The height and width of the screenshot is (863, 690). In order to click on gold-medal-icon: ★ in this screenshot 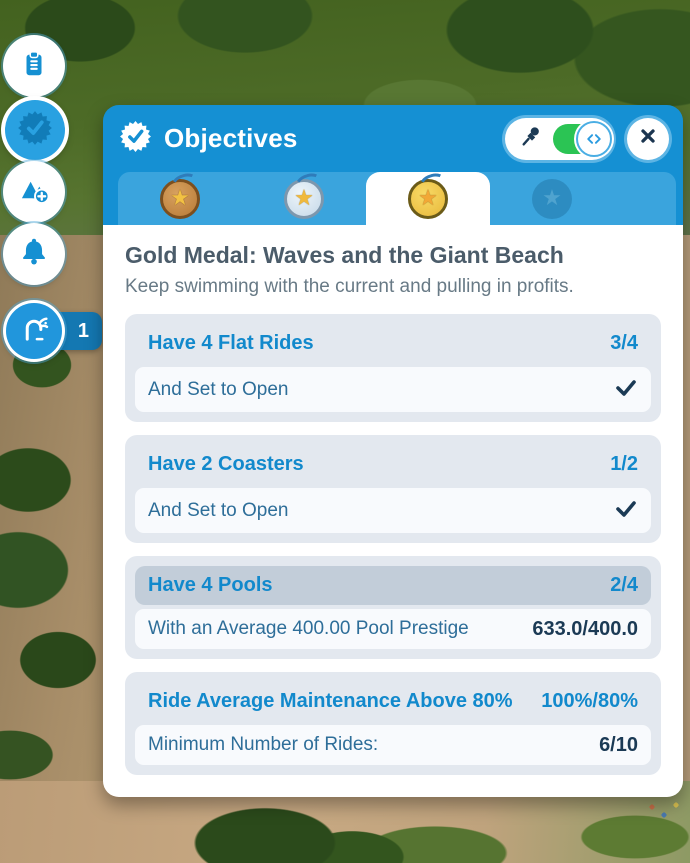, I will do `click(428, 198)`.